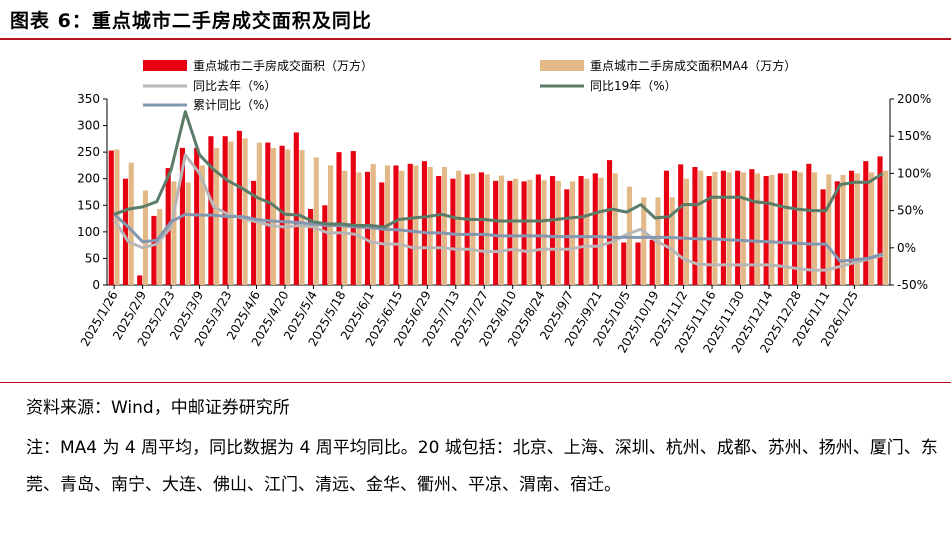 Image resolution: width=951 pixels, height=548 pixels. I want to click on left-tick-label: 350, so click(88, 99).